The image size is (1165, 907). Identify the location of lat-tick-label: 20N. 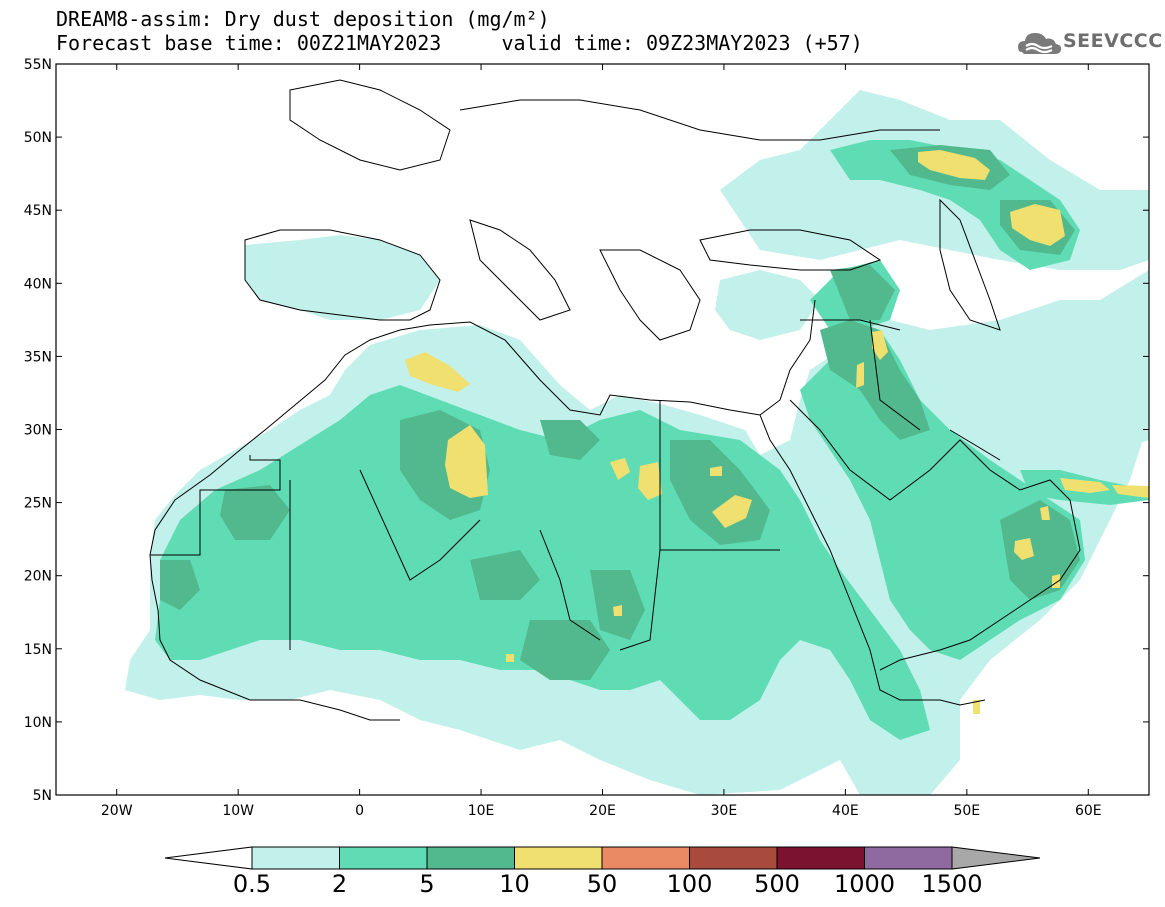
(38, 577).